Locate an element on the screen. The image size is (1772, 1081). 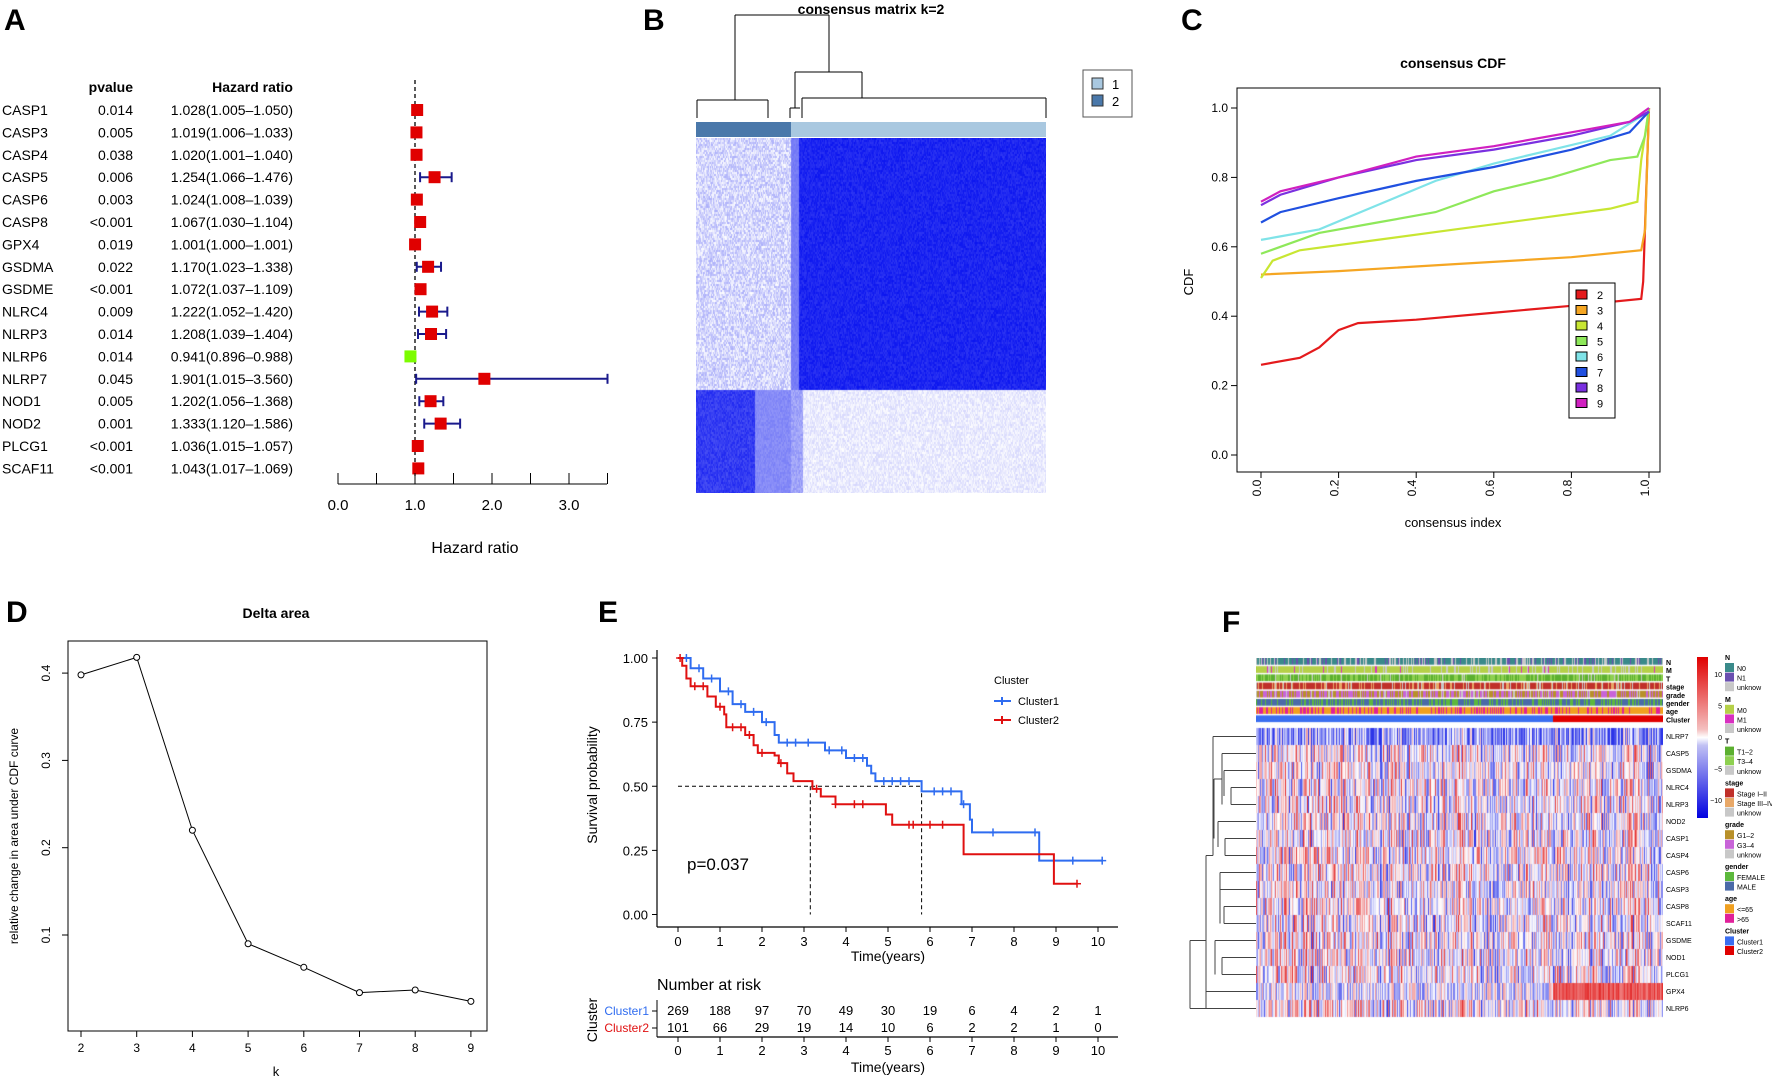
gene-row-label: NOD1 is located at coordinates (1676, 958).